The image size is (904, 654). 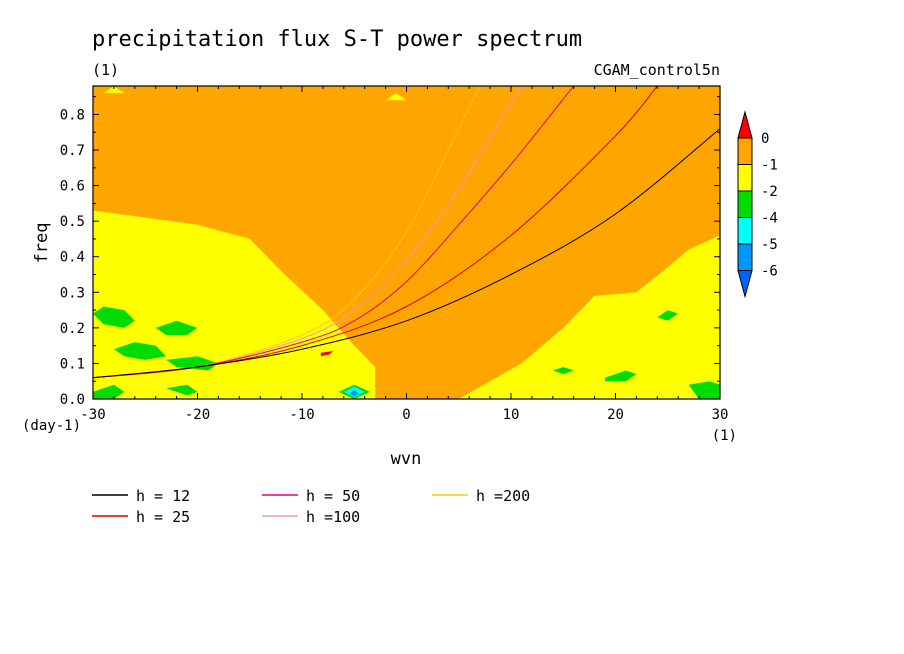 What do you see at coordinates (327, 354) in the screenshot?
I see `red-region` at bounding box center [327, 354].